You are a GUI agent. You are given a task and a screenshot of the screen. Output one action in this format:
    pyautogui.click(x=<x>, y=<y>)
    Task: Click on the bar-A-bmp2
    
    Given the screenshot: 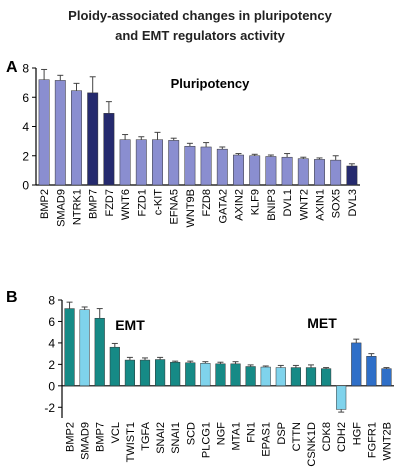 What is the action you would take?
    pyautogui.click(x=44, y=132)
    